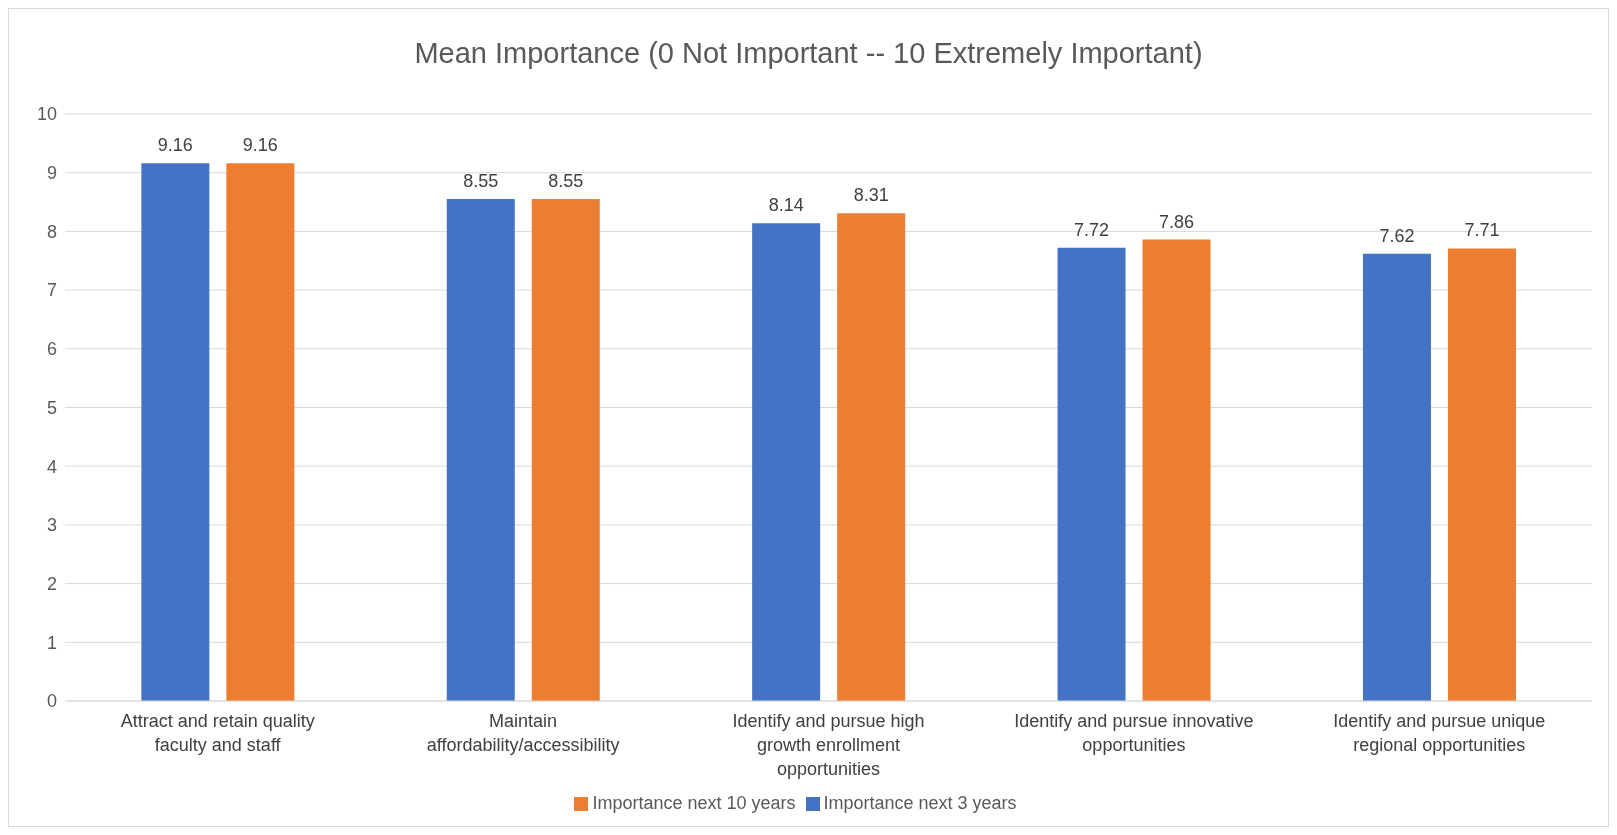  Describe the element at coordinates (51, 290) in the screenshot. I see `y-tick-label: 7` at that location.